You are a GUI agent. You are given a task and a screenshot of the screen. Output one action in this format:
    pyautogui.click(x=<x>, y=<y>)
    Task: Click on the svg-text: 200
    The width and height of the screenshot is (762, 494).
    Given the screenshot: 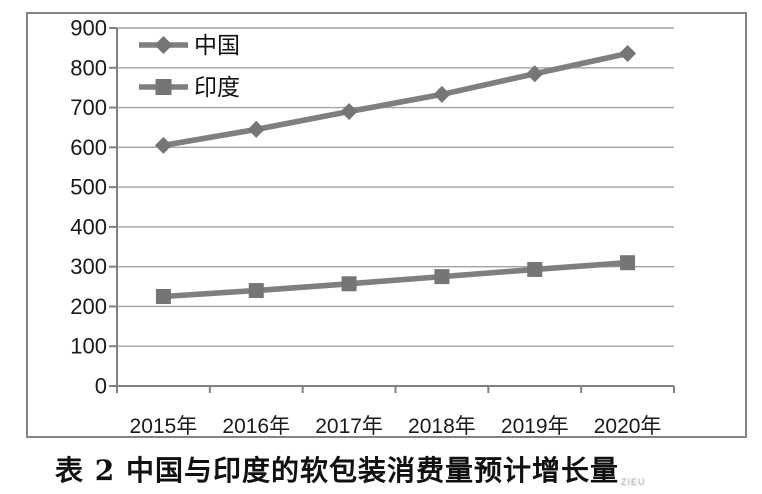 What is the action you would take?
    pyautogui.click(x=88, y=306)
    